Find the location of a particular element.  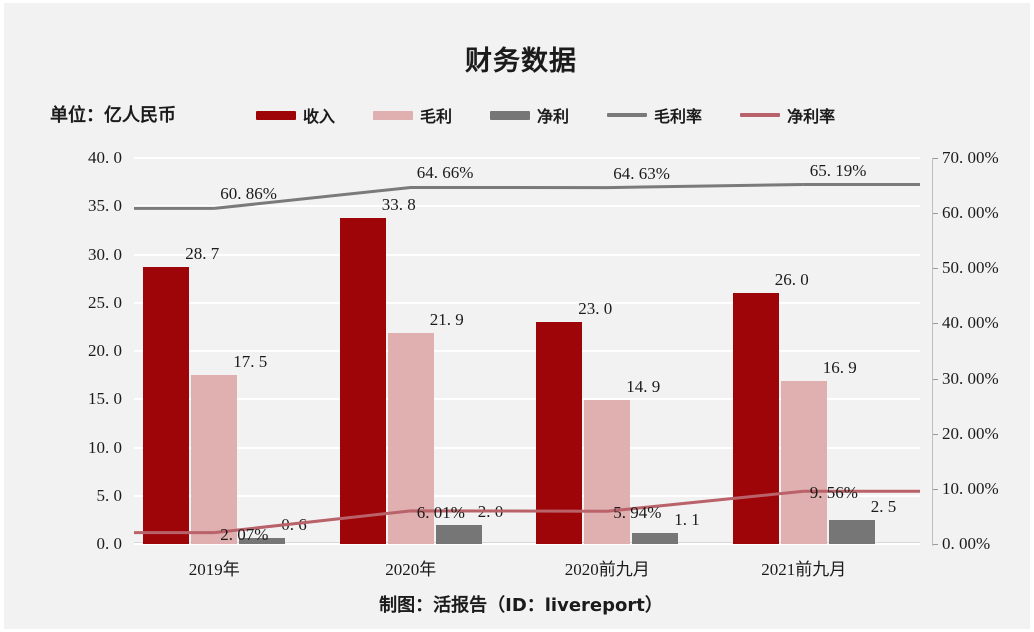

line-value-label: 5. 94% is located at coordinates (637, 513).